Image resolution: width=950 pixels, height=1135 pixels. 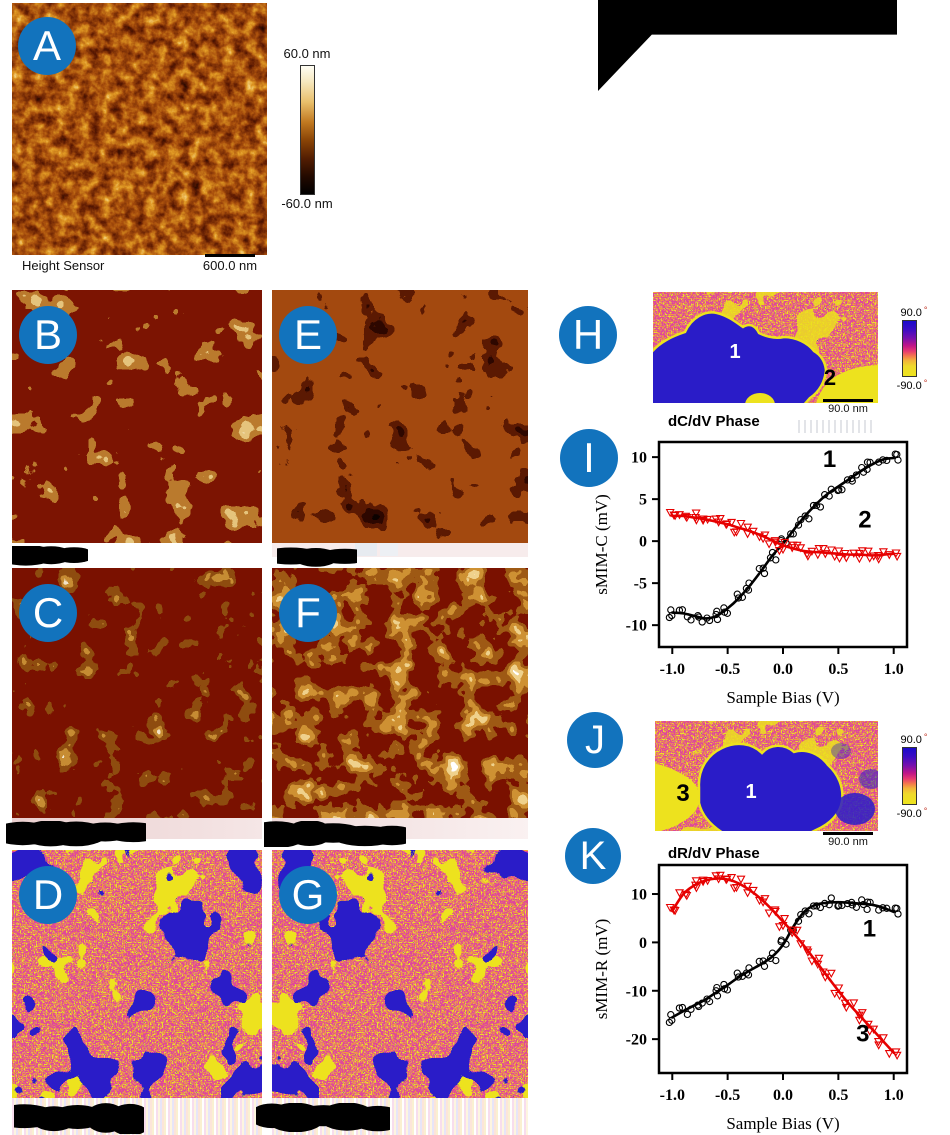 What do you see at coordinates (912, 813) in the screenshot?
I see `phase-colorbar-j-min: -90.0 °` at bounding box center [912, 813].